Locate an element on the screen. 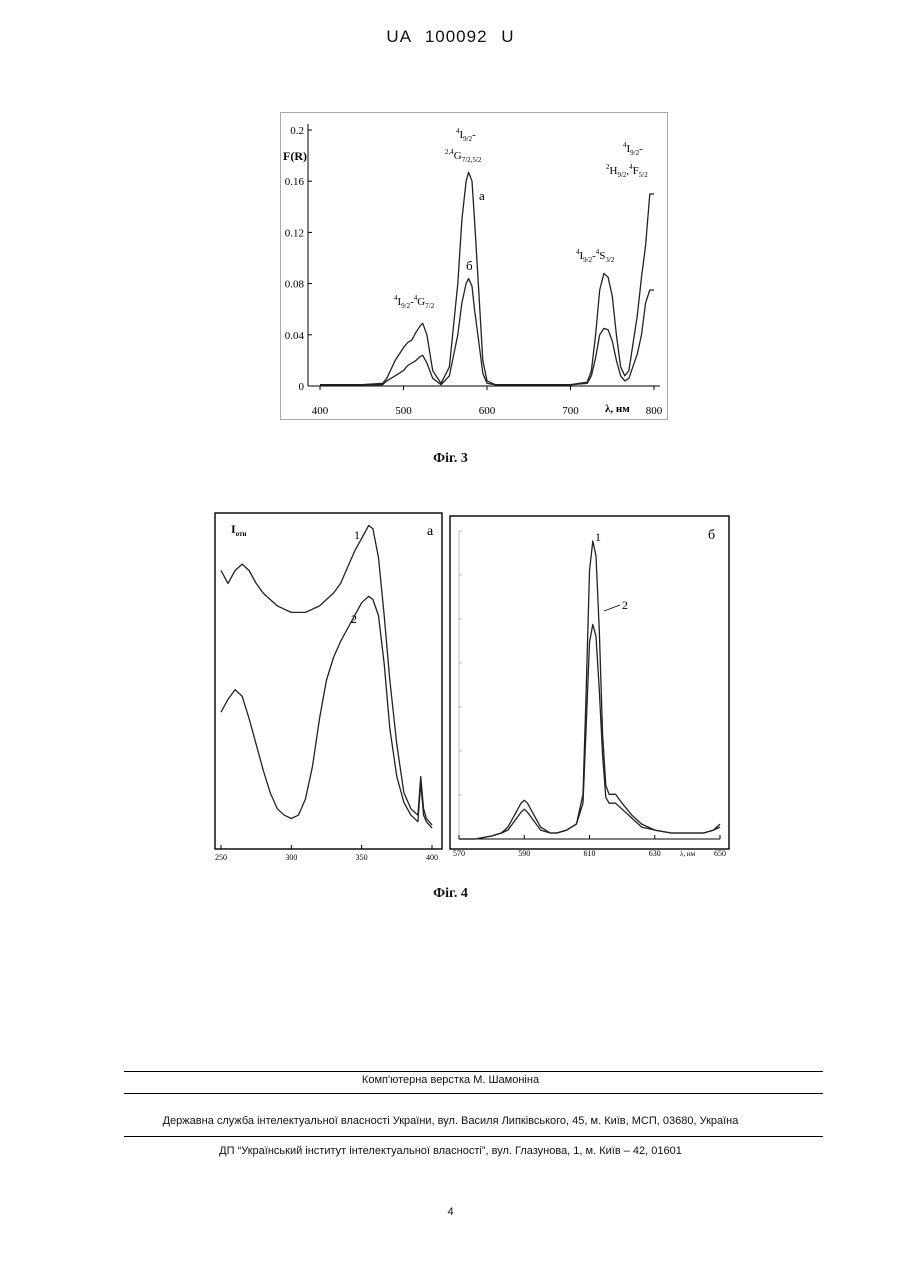  fig4a-curve2-label: 2 is located at coordinates (354, 619).